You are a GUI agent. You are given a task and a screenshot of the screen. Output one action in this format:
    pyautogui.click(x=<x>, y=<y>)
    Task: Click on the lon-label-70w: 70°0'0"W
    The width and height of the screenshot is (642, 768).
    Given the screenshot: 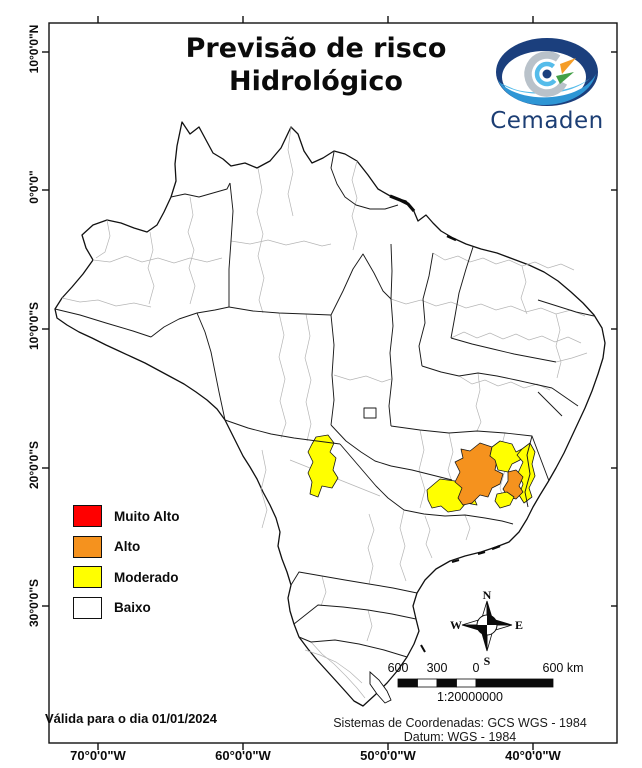 What is the action you would take?
    pyautogui.click(x=98, y=755)
    